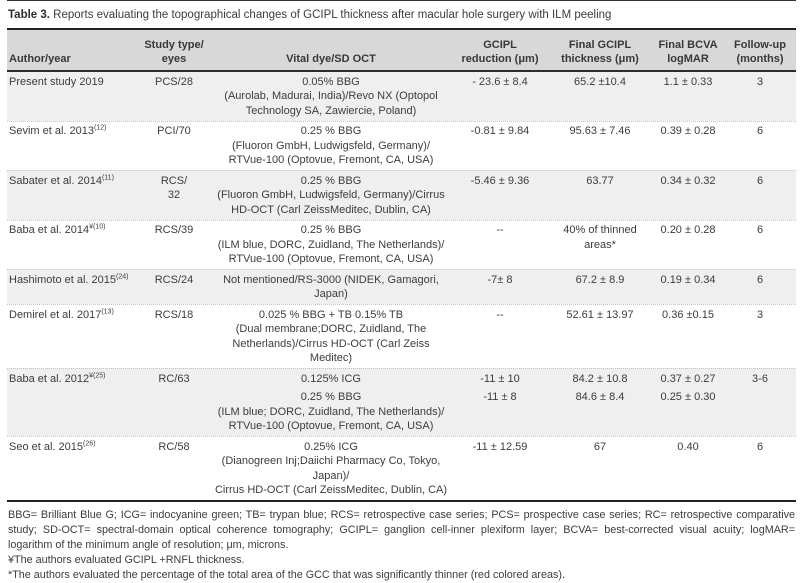 This screenshot has height=583, width=803. Describe the element at coordinates (500, 397) in the screenshot. I see `gcipl-reduction-cell: -11 ± 8` at that location.